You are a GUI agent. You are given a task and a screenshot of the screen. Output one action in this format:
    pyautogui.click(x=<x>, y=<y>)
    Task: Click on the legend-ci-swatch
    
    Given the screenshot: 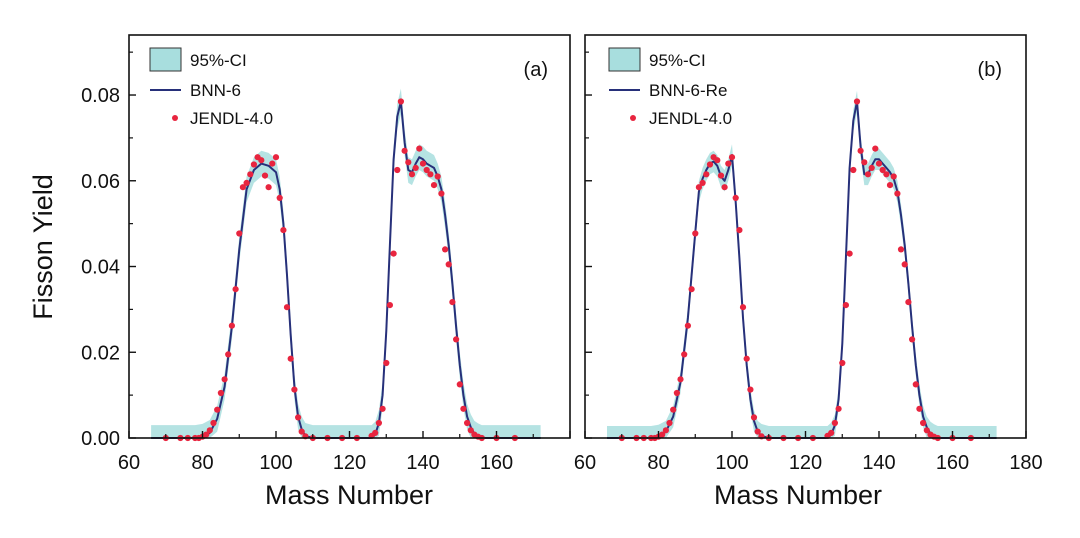 What is the action you would take?
    pyautogui.click(x=165, y=59)
    